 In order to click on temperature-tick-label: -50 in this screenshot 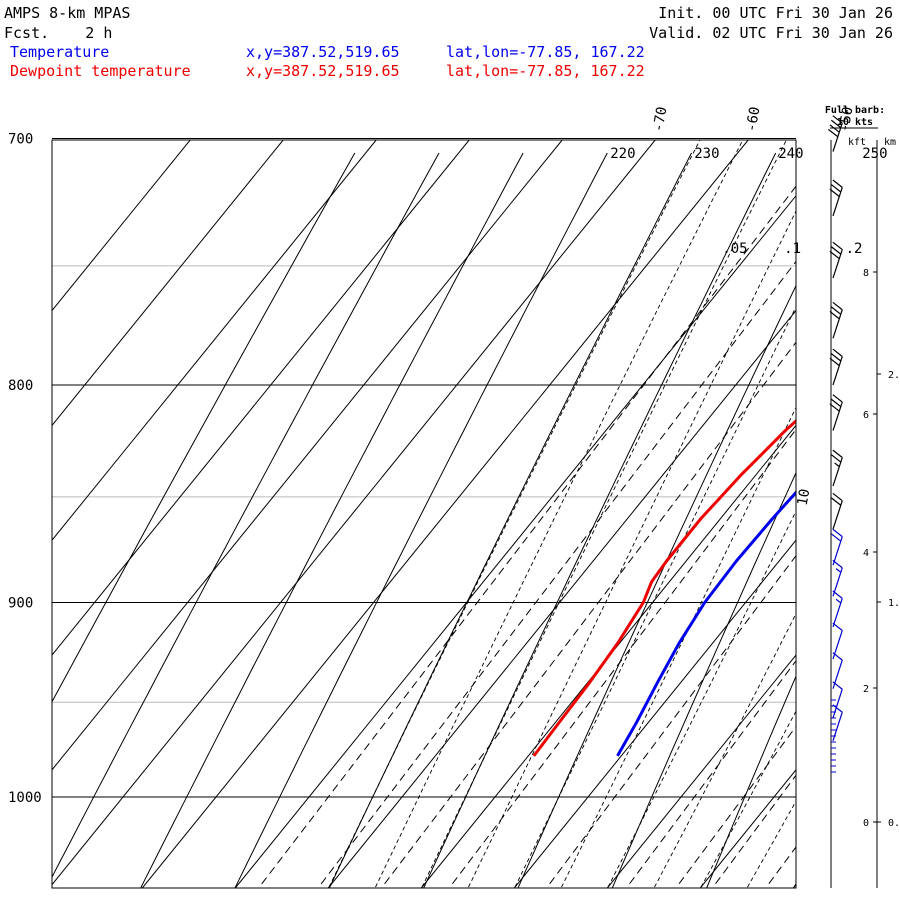, I will do `click(846, 119)`.